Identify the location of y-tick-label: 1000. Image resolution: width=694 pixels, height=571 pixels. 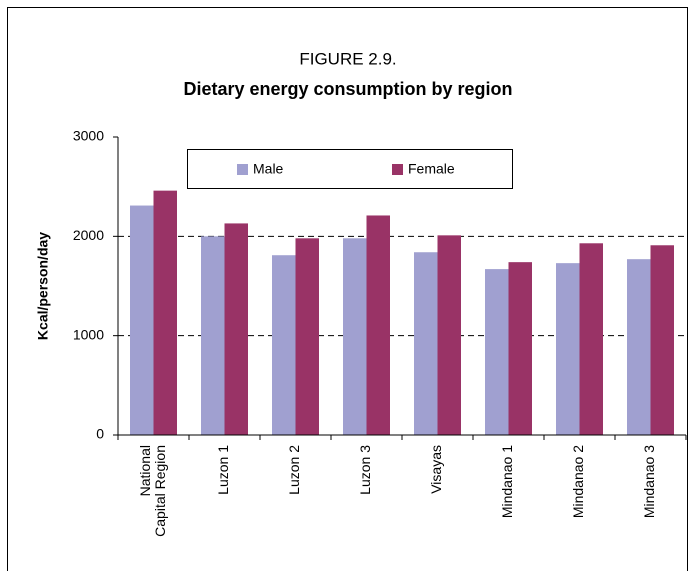
(88, 334).